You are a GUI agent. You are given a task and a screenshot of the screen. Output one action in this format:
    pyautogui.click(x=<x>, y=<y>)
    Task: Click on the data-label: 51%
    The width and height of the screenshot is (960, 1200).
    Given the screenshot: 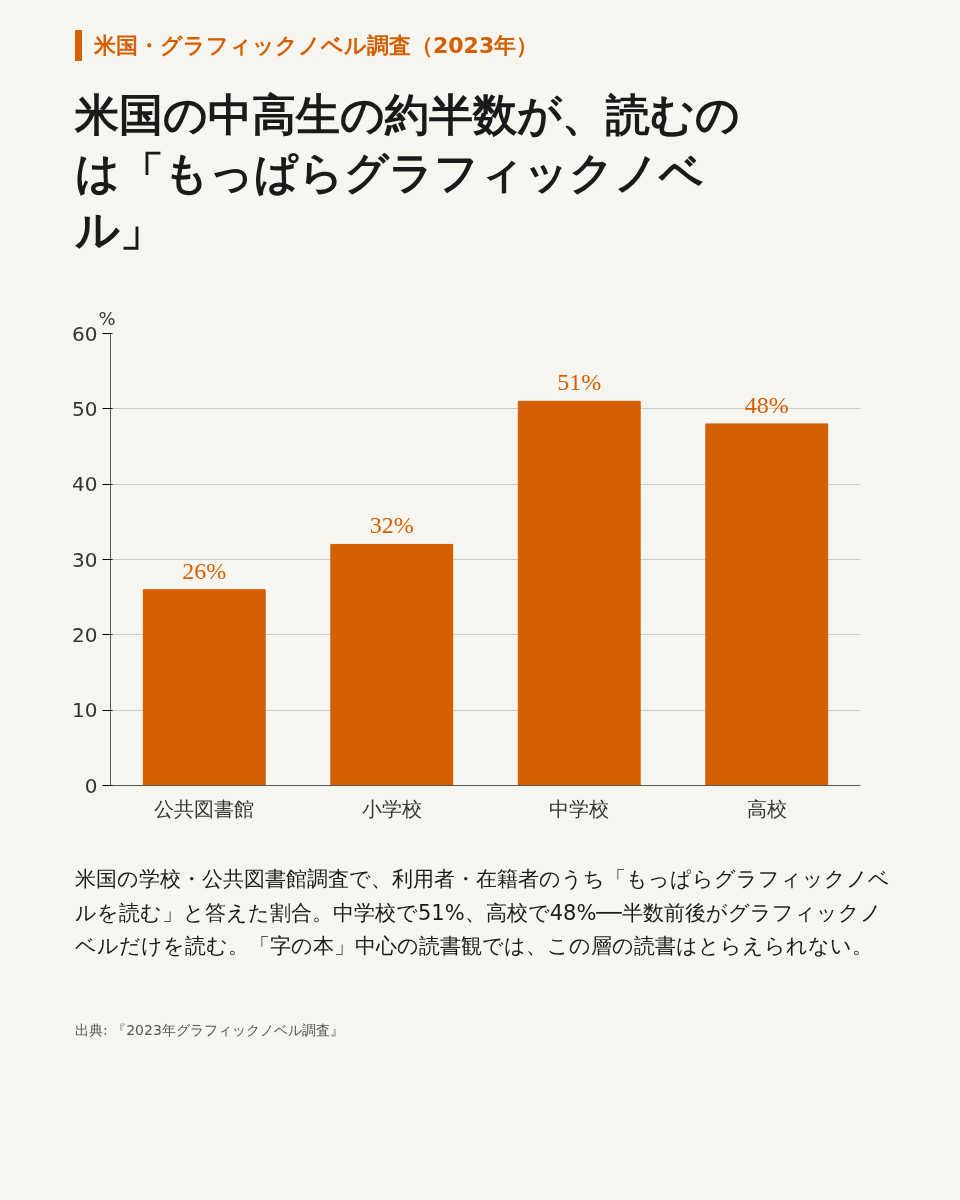 What is the action you would take?
    pyautogui.click(x=579, y=382)
    